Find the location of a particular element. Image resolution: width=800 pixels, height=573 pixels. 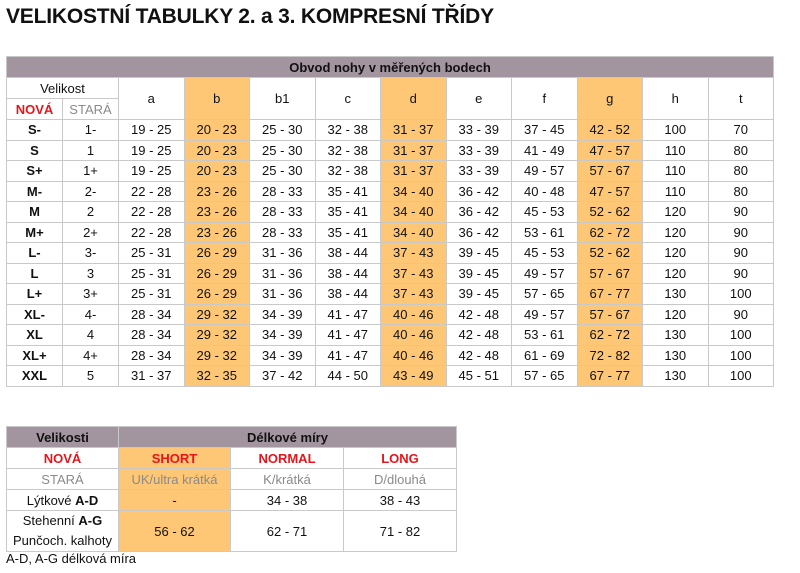

column-header-g: g is located at coordinates (609, 98).